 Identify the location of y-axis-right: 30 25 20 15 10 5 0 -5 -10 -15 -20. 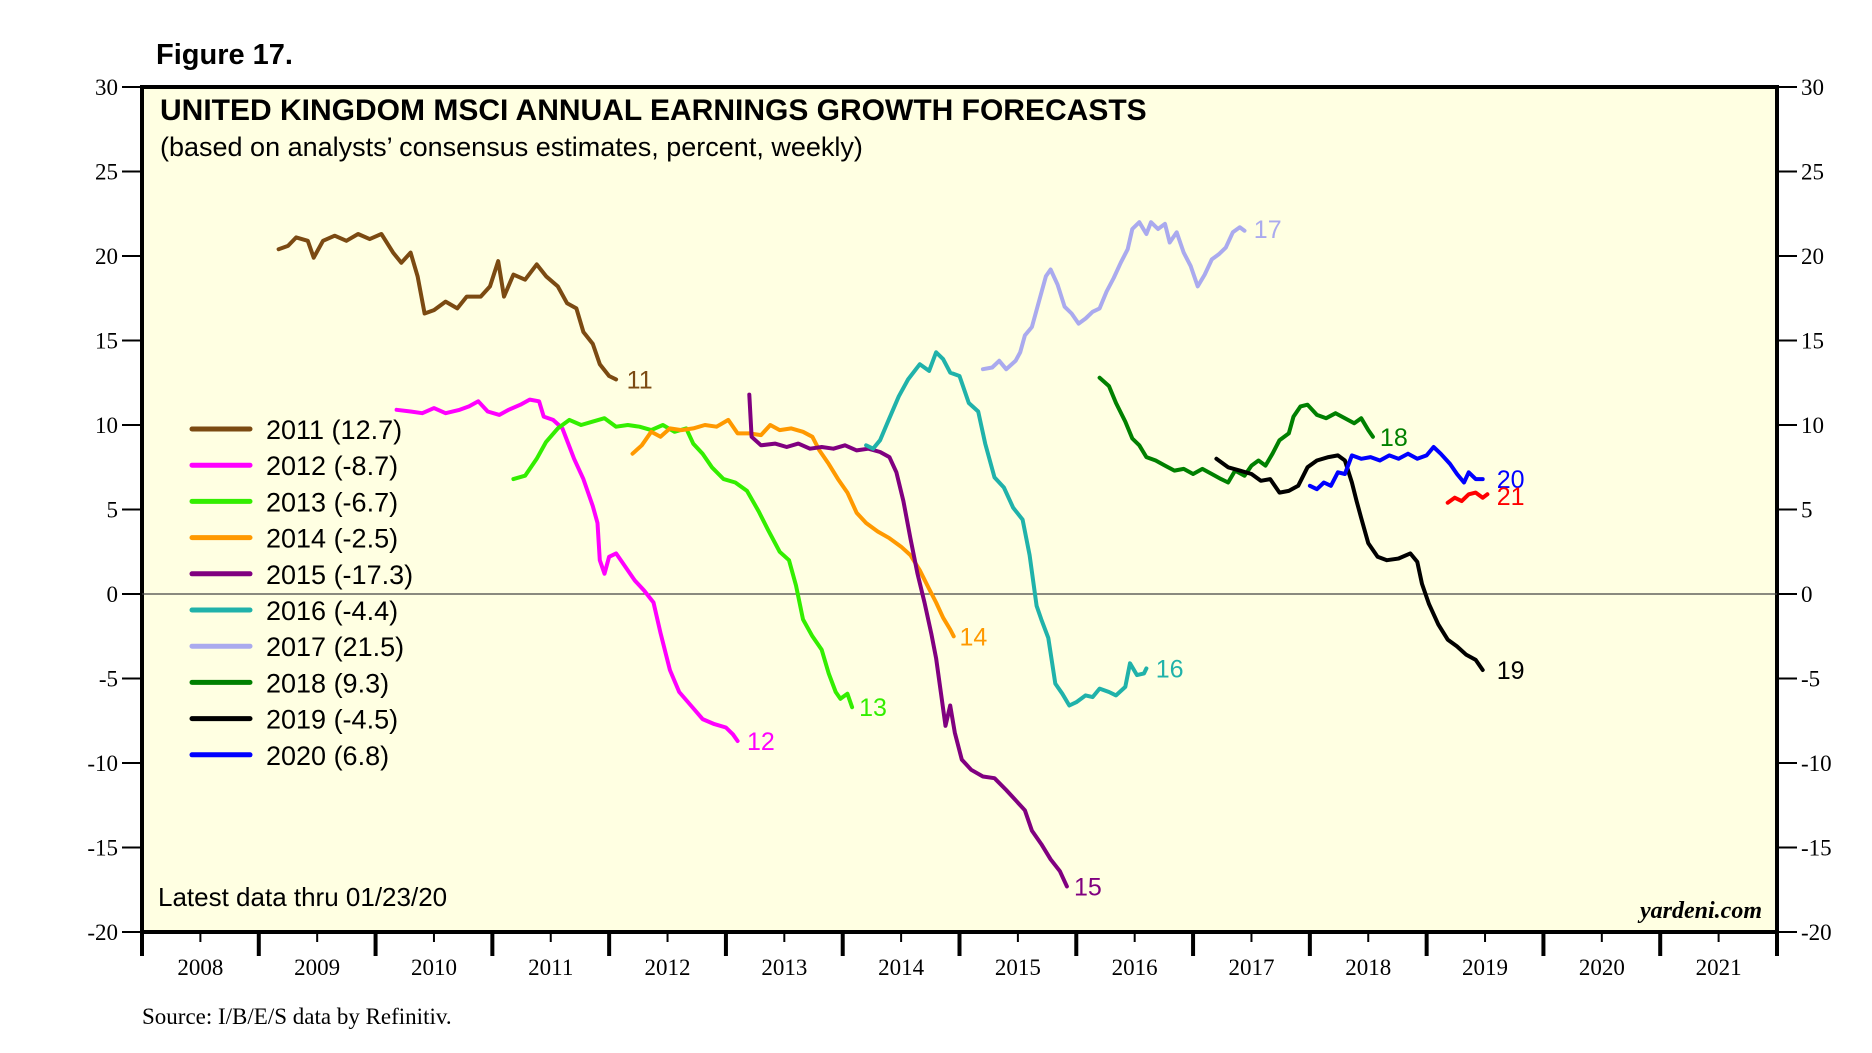
(1804, 510).